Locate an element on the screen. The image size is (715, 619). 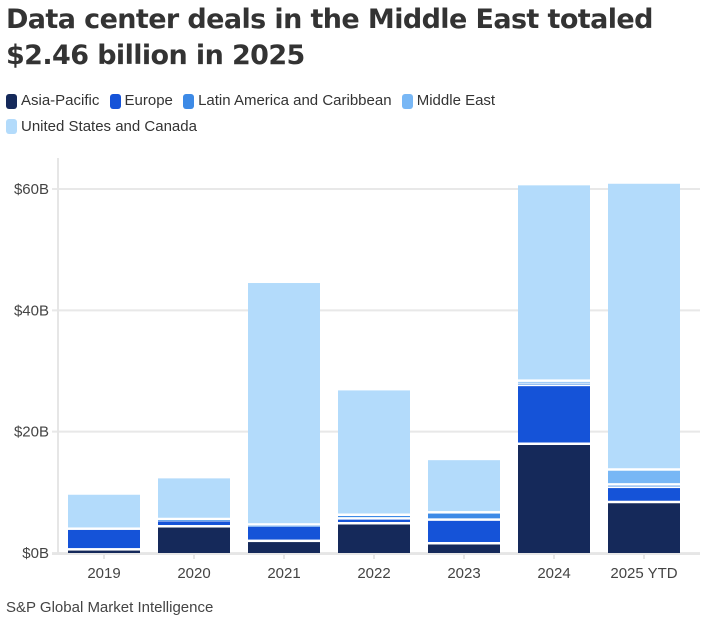
x-tick-label: 2025 YTD is located at coordinates (643, 573).